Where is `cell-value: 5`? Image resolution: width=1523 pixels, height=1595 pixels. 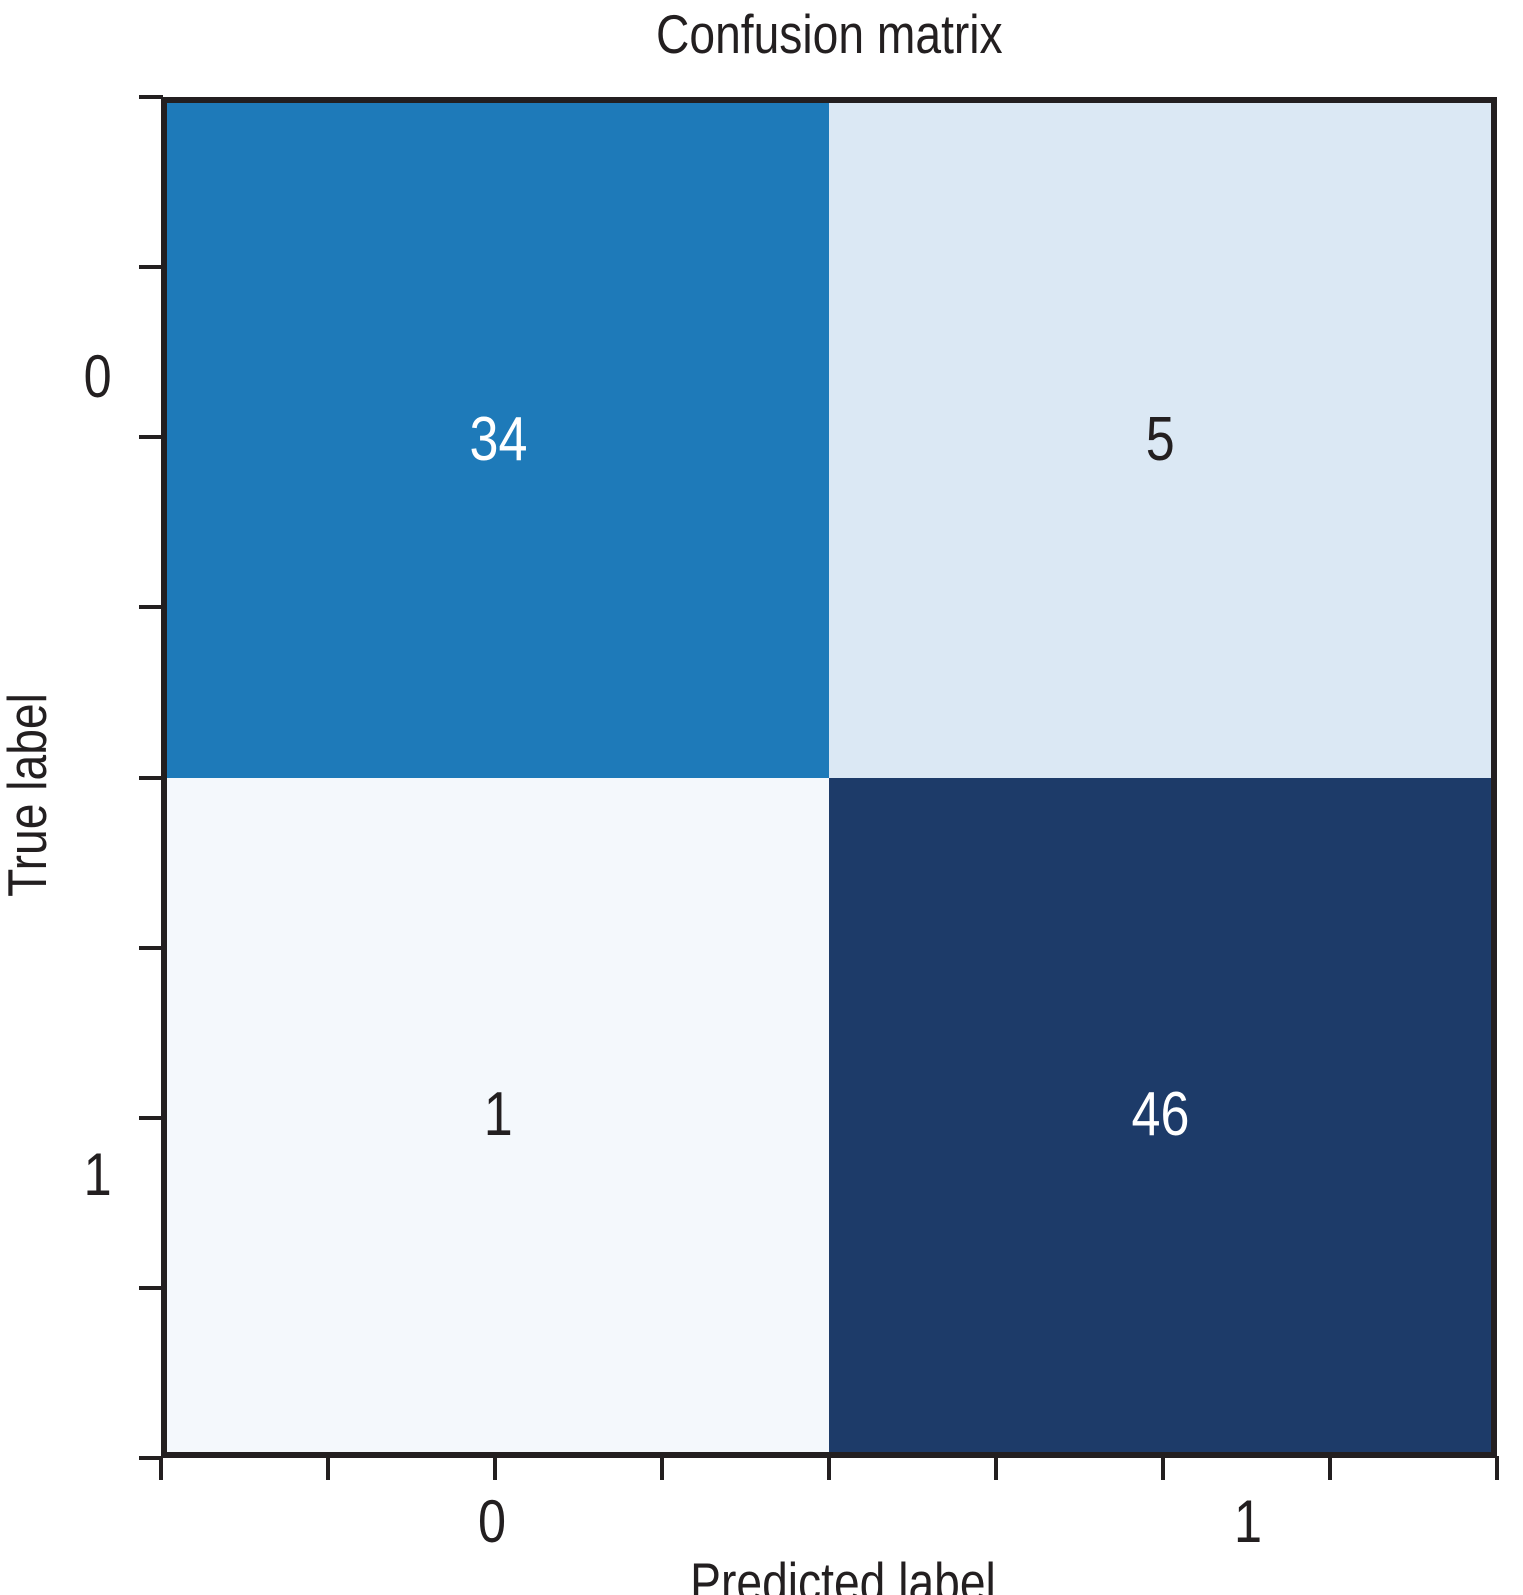 cell-value: 5 is located at coordinates (1160, 440).